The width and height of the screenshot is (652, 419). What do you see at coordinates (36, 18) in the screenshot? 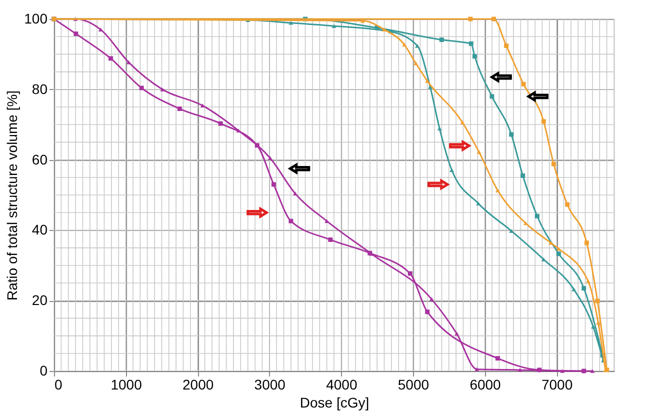
I see `y-tick-label: 100` at bounding box center [36, 18].